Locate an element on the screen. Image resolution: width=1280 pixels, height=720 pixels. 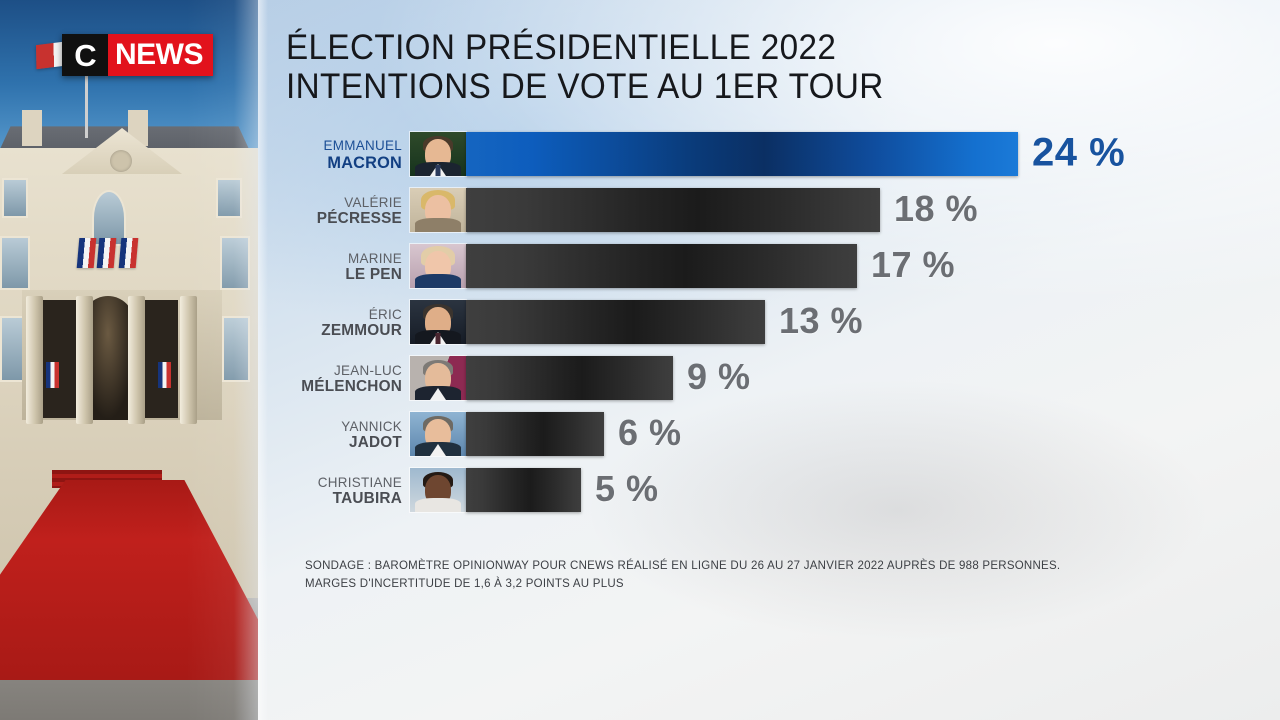
bar-track: 9 % is located at coordinates (826, 378).